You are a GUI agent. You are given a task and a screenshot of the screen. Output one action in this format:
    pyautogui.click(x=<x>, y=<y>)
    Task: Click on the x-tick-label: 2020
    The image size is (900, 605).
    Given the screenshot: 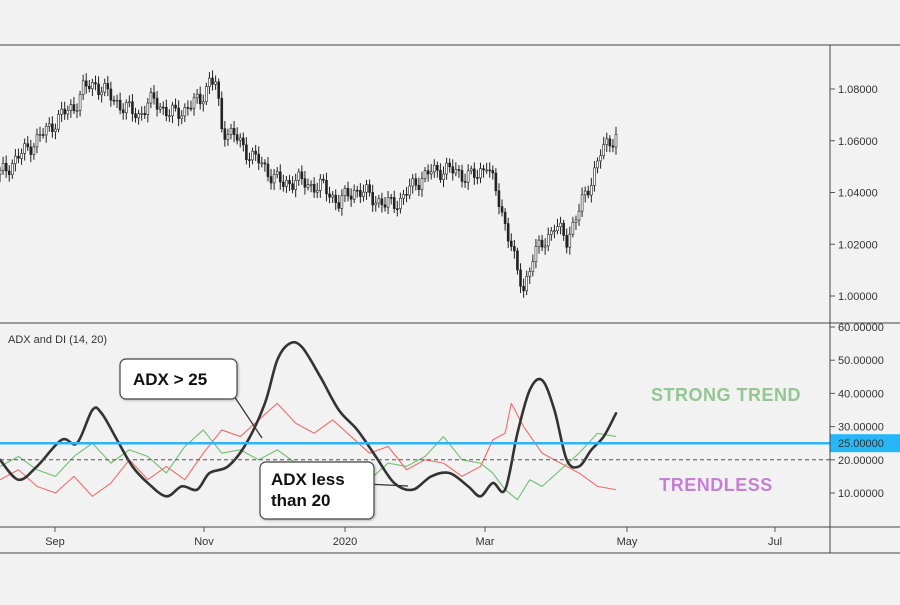 What is the action you would take?
    pyautogui.click(x=345, y=542)
    